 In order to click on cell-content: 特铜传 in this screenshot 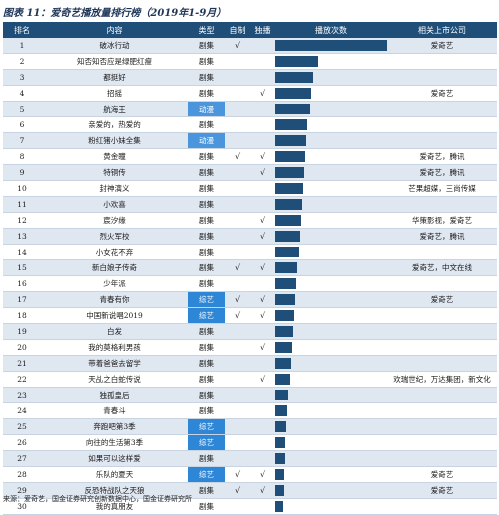, I will do `click(114, 173)`.